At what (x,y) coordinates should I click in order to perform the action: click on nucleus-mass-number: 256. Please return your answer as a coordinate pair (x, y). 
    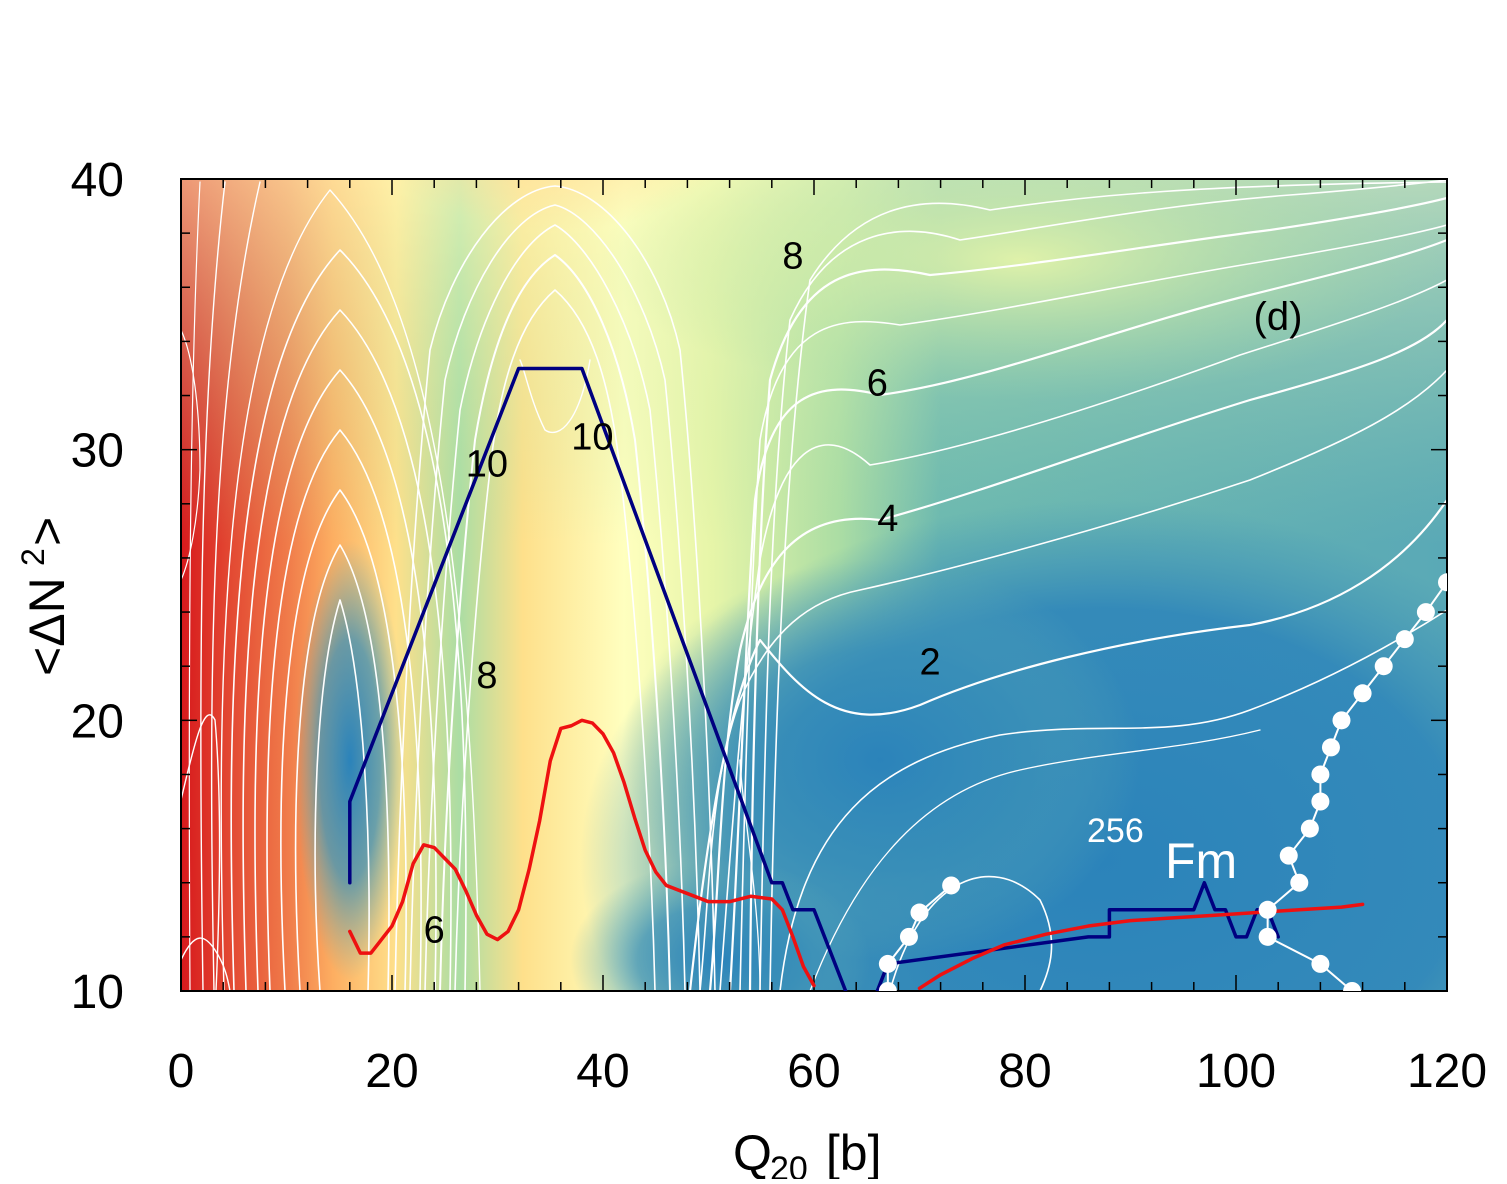
    Looking at the image, I should click on (1115, 831).